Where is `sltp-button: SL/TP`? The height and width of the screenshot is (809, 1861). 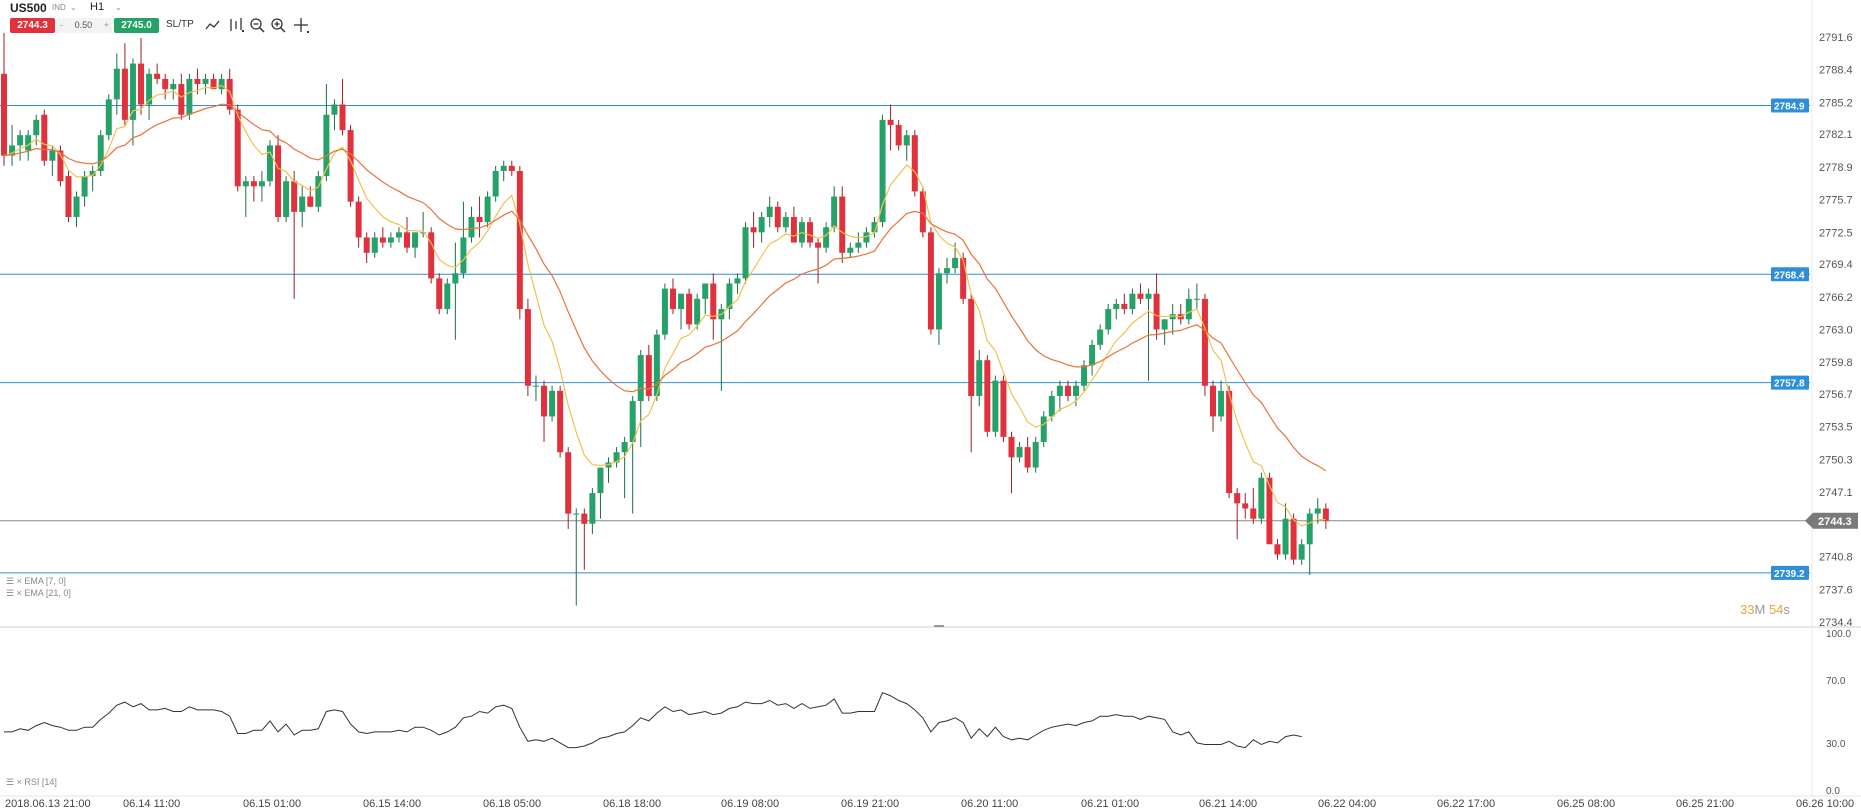 sltp-button: SL/TP is located at coordinates (180, 24).